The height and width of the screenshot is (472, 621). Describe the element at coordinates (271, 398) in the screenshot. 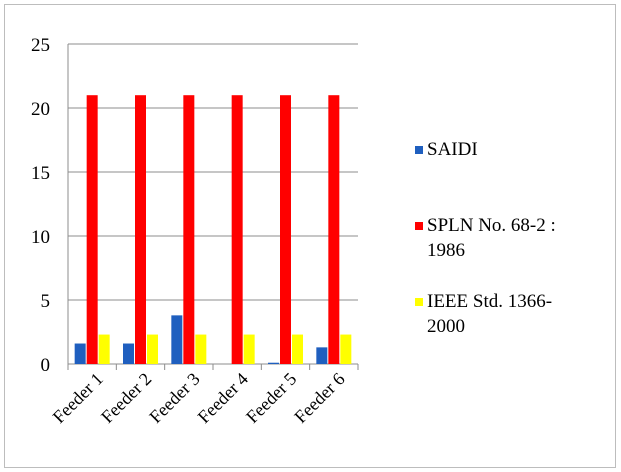

I see `category-label: Feeder 5` at that location.